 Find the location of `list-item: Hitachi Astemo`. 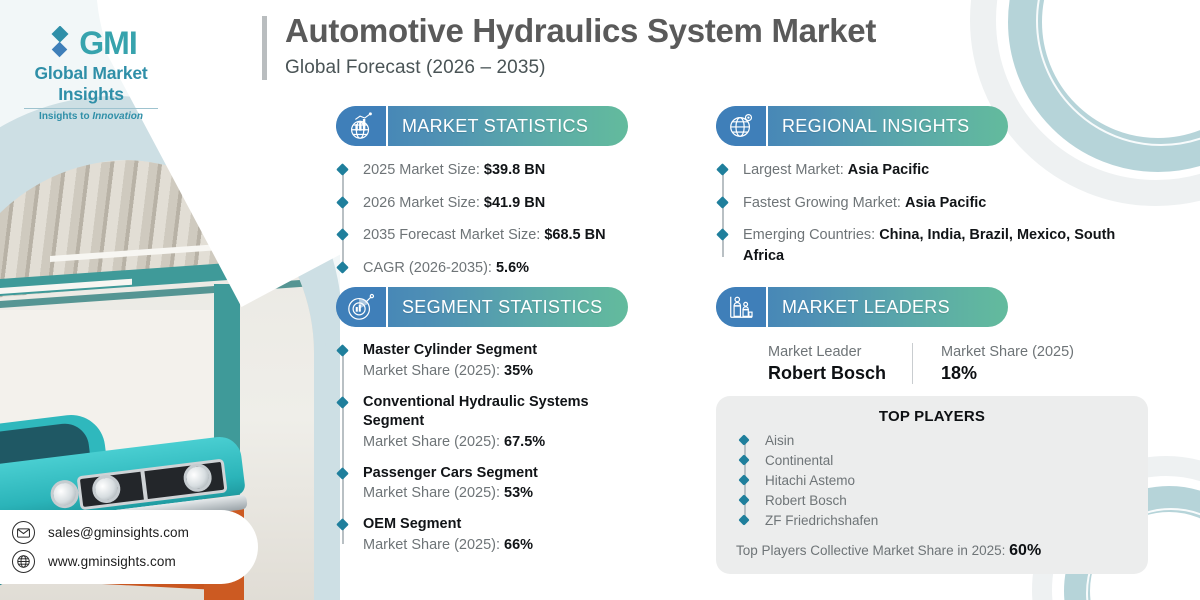

list-item: Hitachi Astemo is located at coordinates (933, 481).